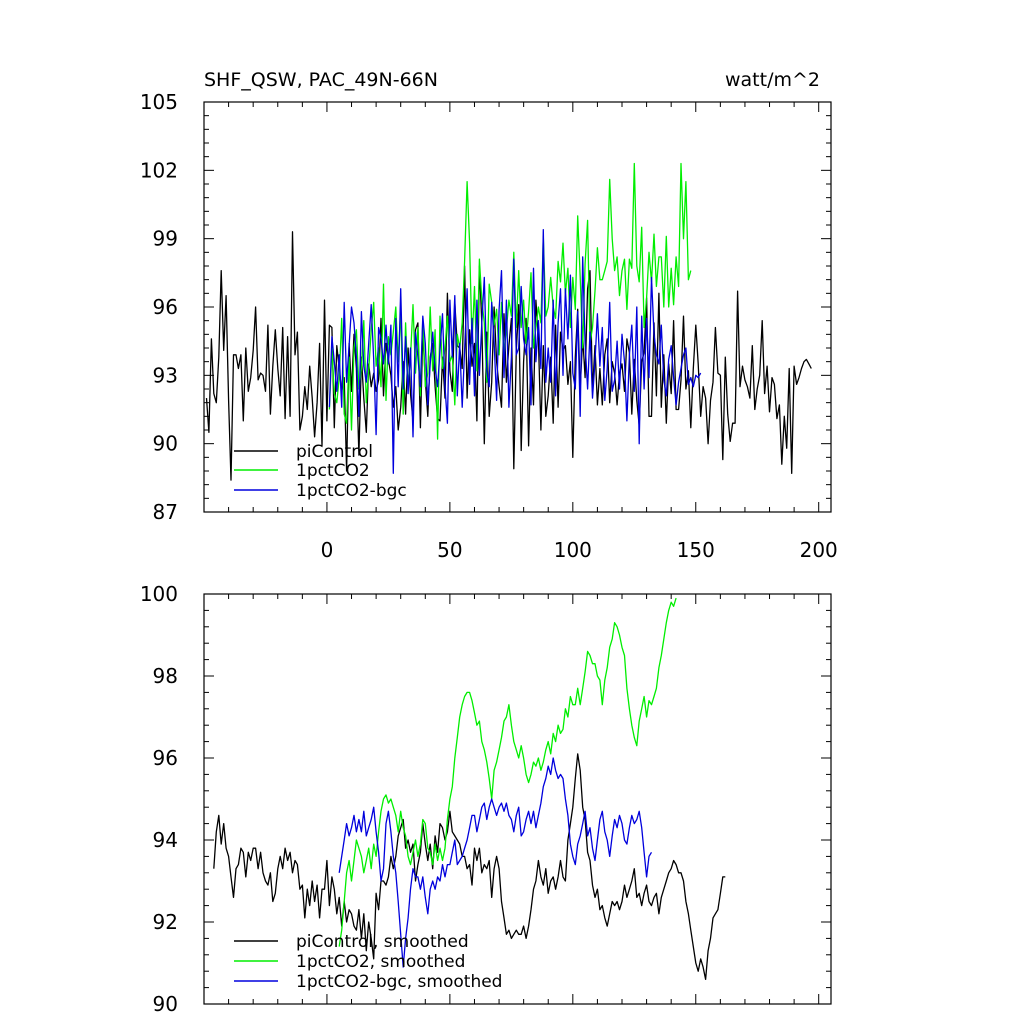 This screenshot has height=1024, width=1024. I want to click on top-ytick-label: 90, so click(165, 444).